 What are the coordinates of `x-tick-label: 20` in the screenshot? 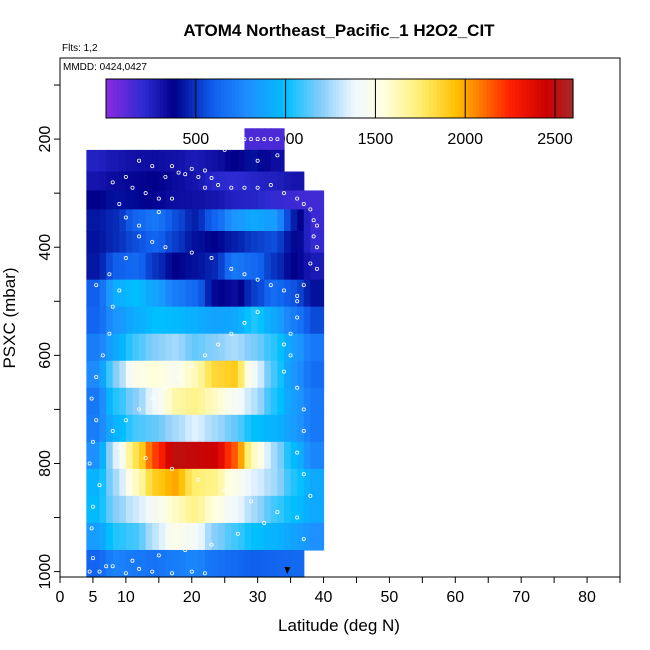 It's located at (192, 597).